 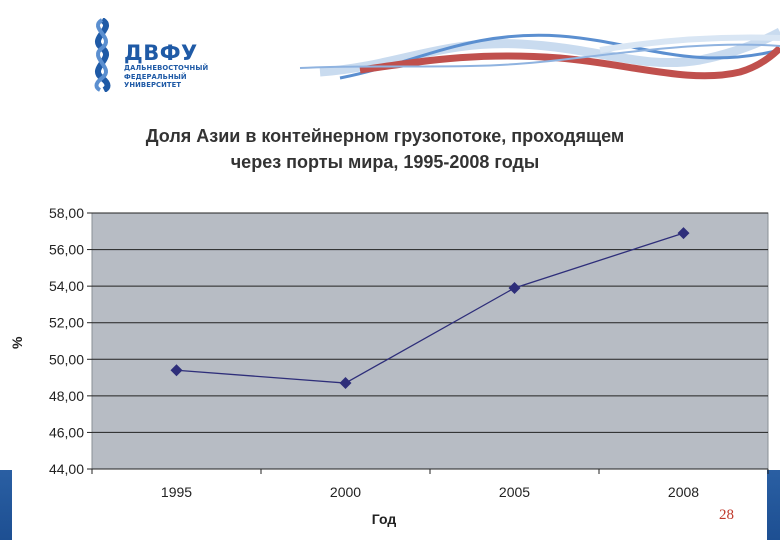 I want to click on y-tick-label: 48,00, so click(x=66, y=396).